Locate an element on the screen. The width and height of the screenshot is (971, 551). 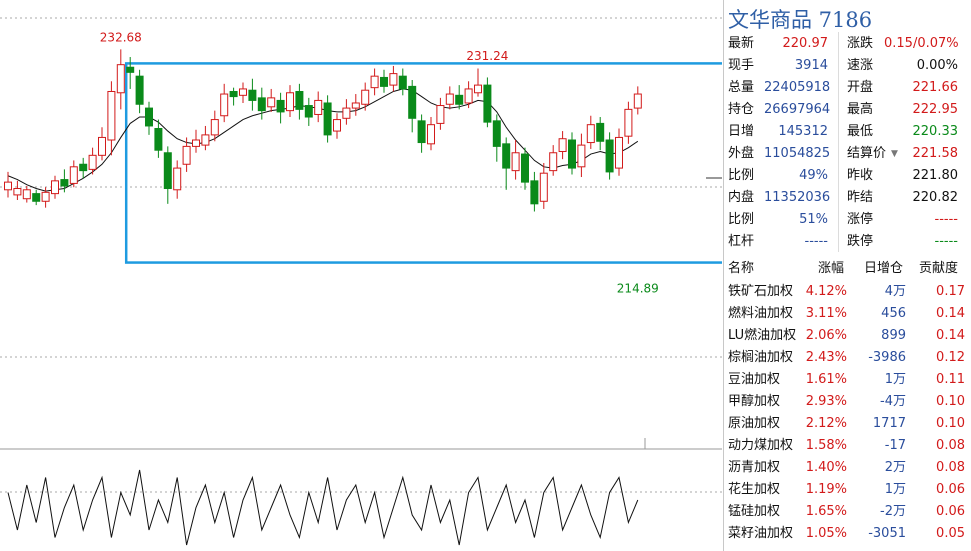
list-item: 动力煤加权 1.58% -17 0.08 is located at coordinates (847, 446).